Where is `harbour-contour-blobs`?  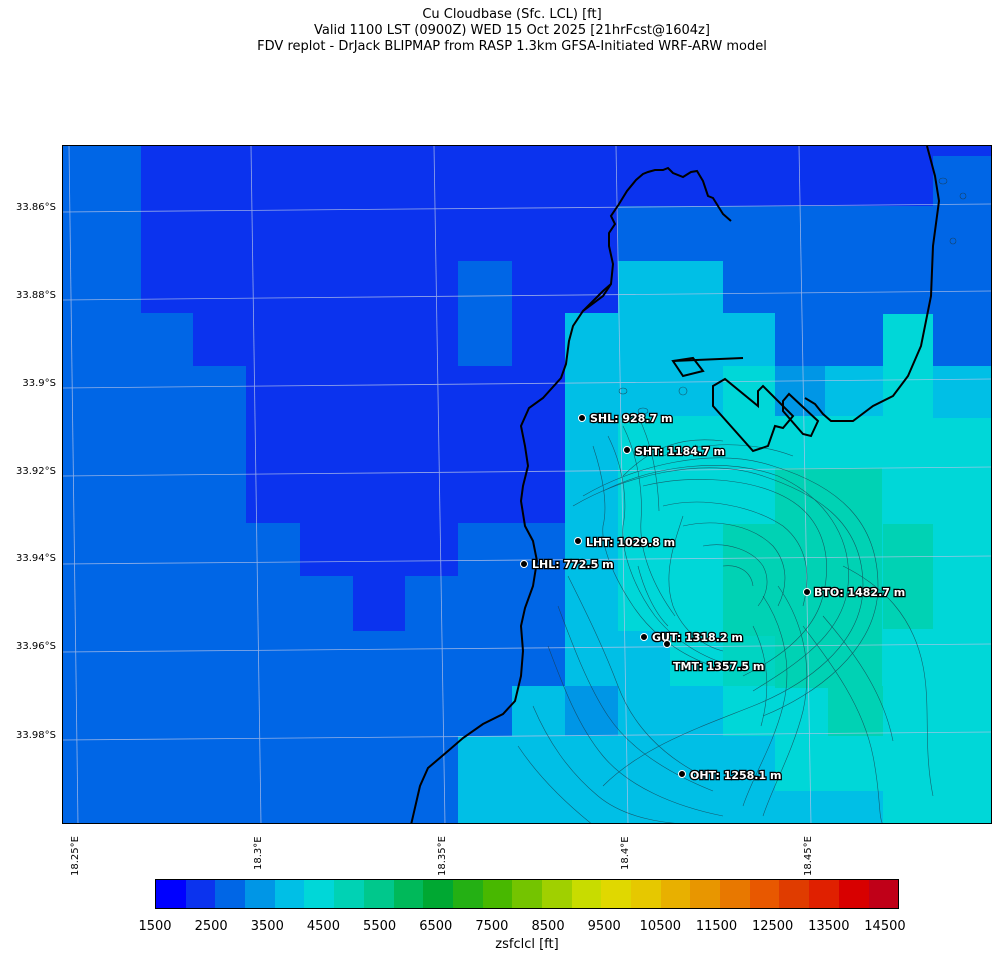
harbour-contour-blobs is located at coordinates (792, 296).